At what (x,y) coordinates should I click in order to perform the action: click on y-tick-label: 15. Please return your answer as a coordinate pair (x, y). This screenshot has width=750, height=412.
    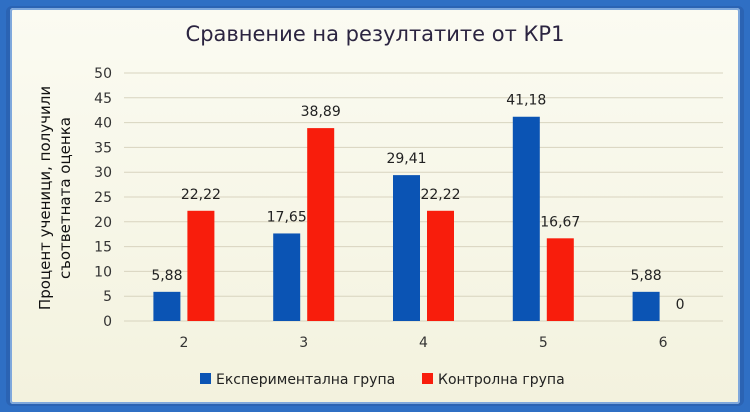
    Looking at the image, I should click on (103, 248).